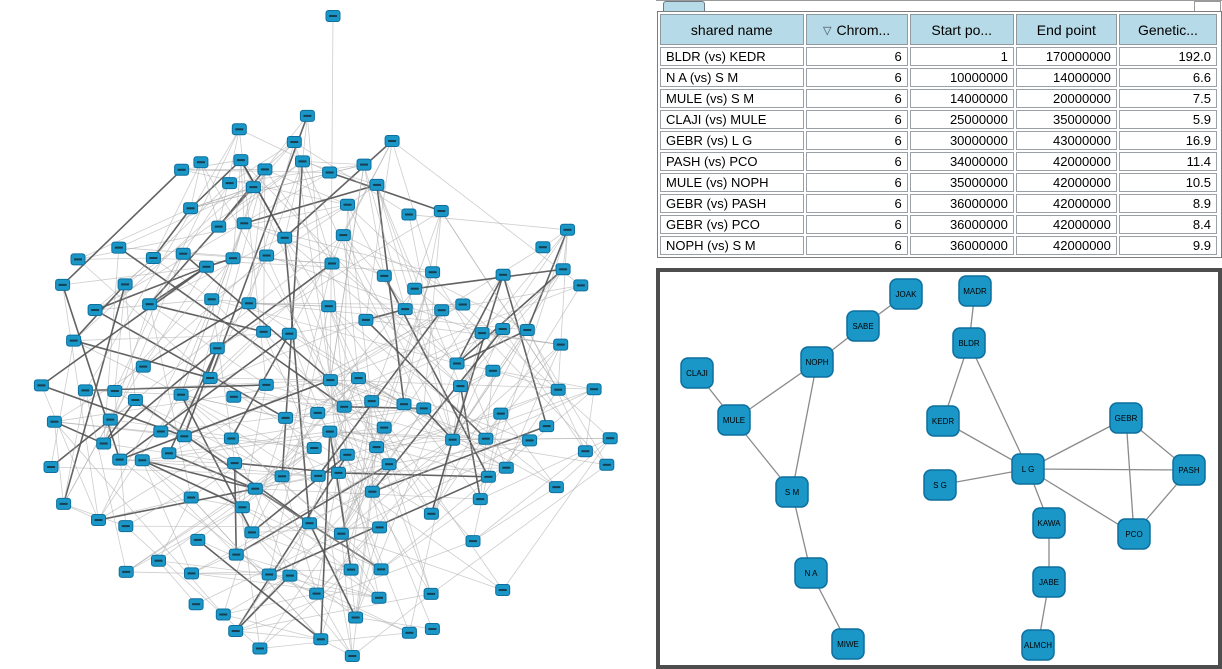 This screenshot has width=1222, height=669. What do you see at coordinates (732, 77) in the screenshot?
I see `table-cell: N A (vs) S M` at bounding box center [732, 77].